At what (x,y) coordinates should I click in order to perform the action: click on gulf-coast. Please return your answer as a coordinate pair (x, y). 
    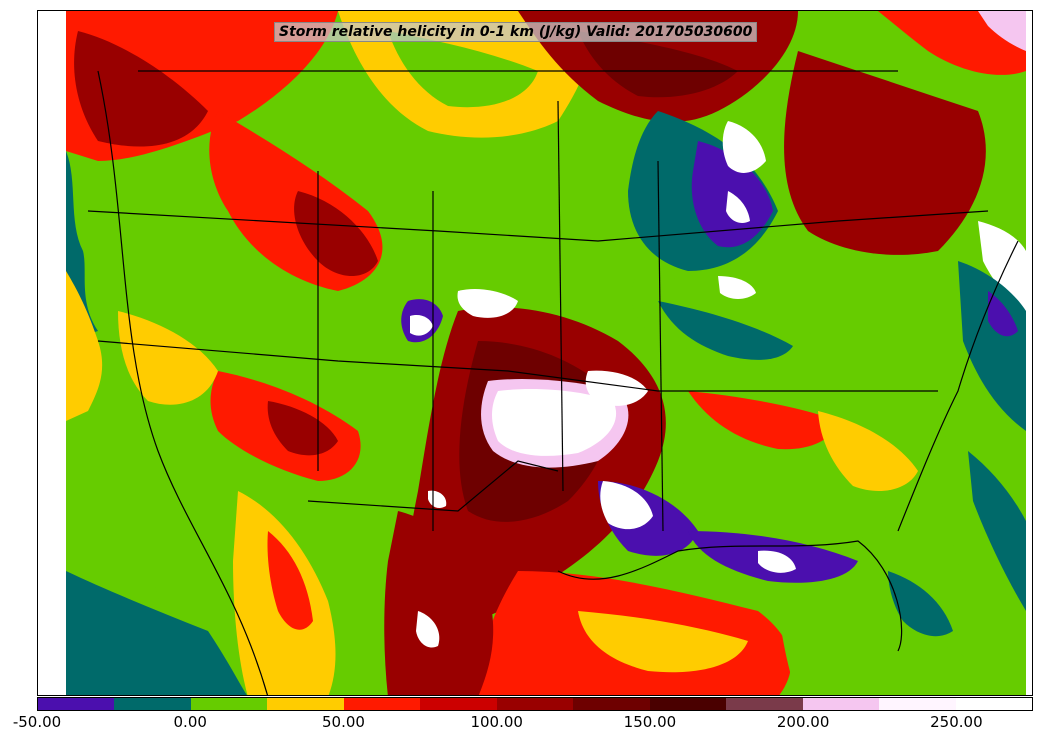
    Looking at the image, I should click on (730, 596).